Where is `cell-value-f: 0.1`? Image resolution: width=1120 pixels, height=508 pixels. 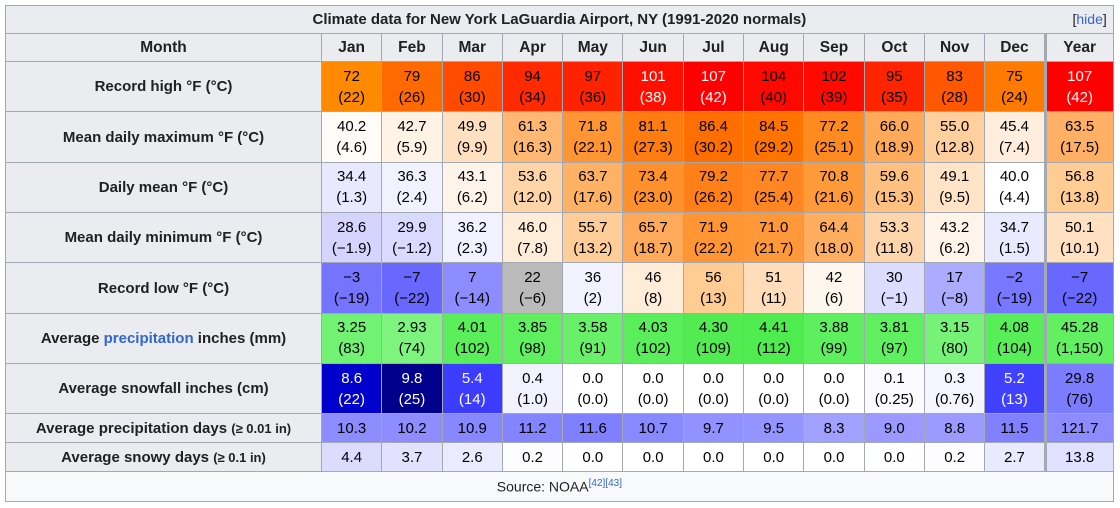
cell-value-f: 0.1 is located at coordinates (894, 378).